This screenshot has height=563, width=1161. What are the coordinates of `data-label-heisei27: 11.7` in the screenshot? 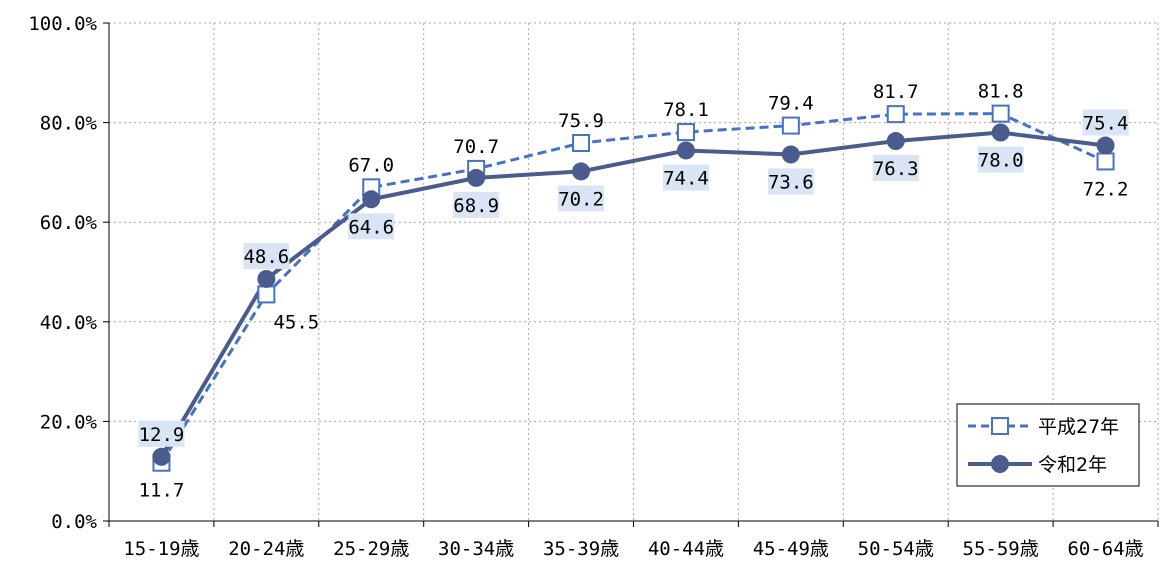 It's located at (162, 491).